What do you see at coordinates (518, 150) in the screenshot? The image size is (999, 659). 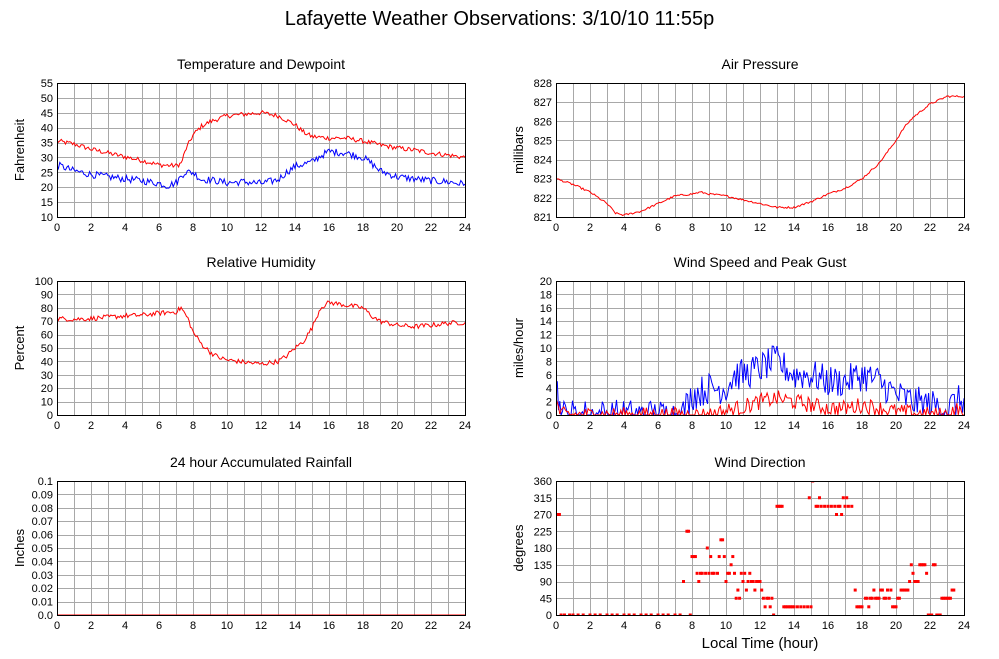 I see `y-axis-label: millibars` at bounding box center [518, 150].